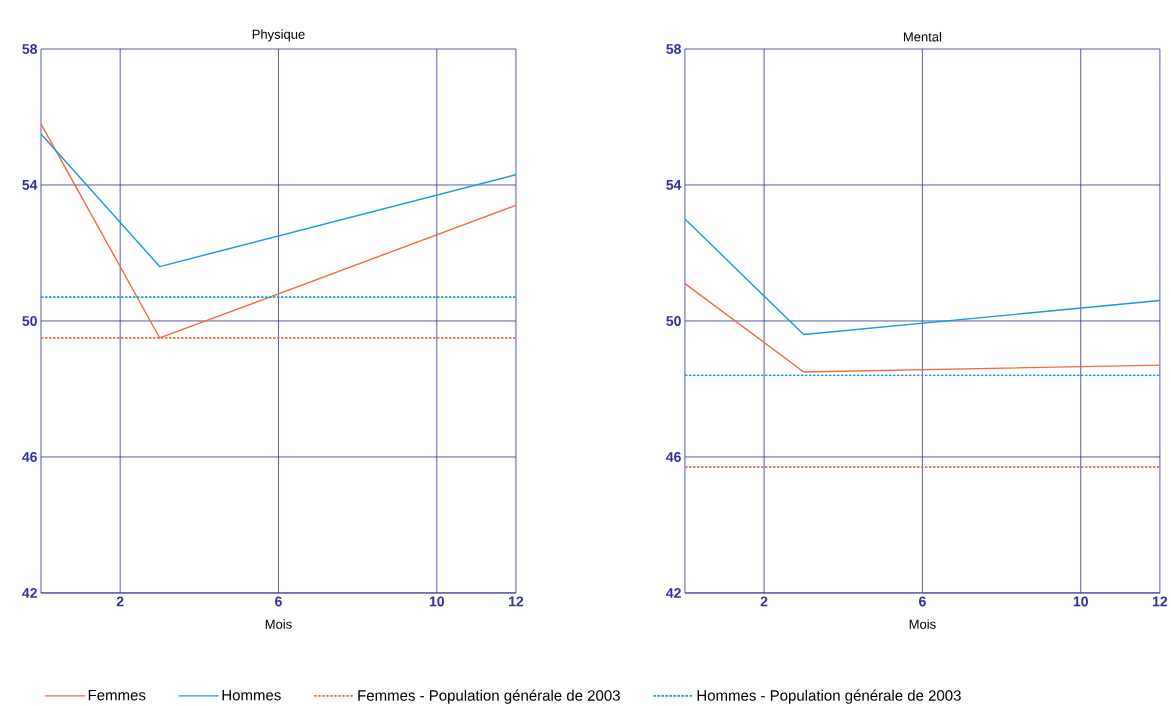  What do you see at coordinates (278, 35) in the screenshot?
I see `chart-title: Physique` at bounding box center [278, 35].